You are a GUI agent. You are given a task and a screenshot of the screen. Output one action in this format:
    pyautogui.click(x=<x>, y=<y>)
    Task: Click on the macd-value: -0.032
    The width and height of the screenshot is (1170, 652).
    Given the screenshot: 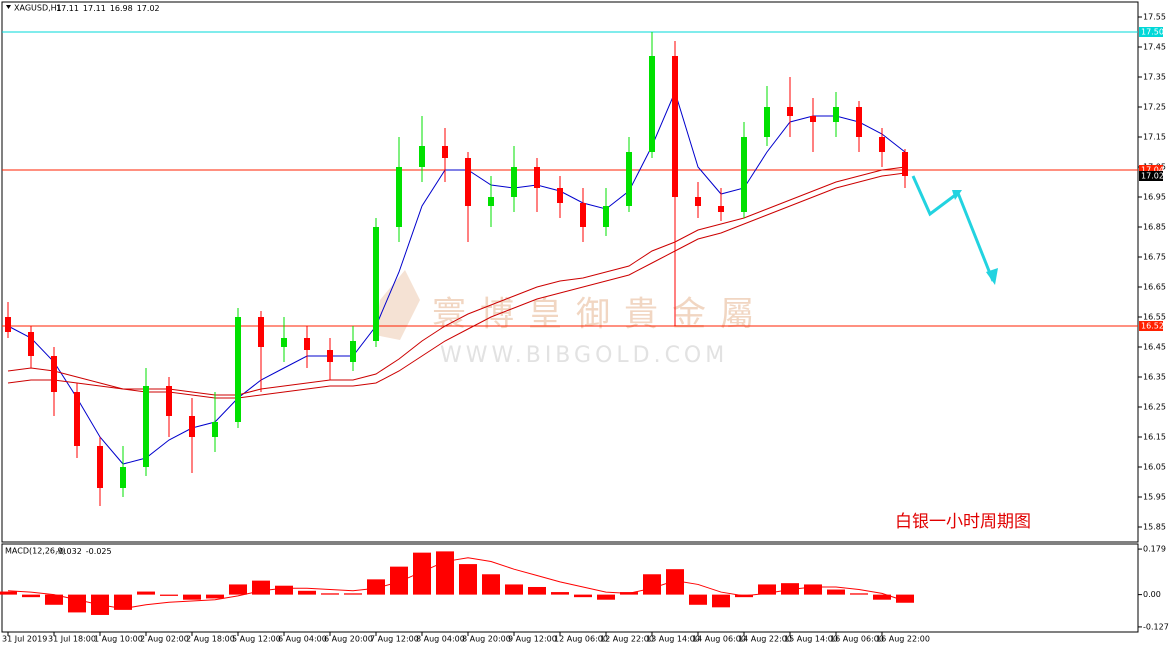 What is the action you would take?
    pyautogui.click(x=69, y=551)
    